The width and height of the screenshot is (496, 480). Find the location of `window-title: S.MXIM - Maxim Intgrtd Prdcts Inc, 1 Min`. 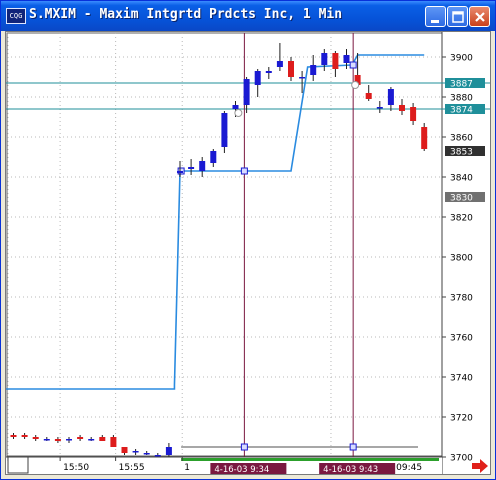

window-title: S.MXIM - Maxim Intgrtd Prdcts Inc, 1 Min is located at coordinates (186, 14).